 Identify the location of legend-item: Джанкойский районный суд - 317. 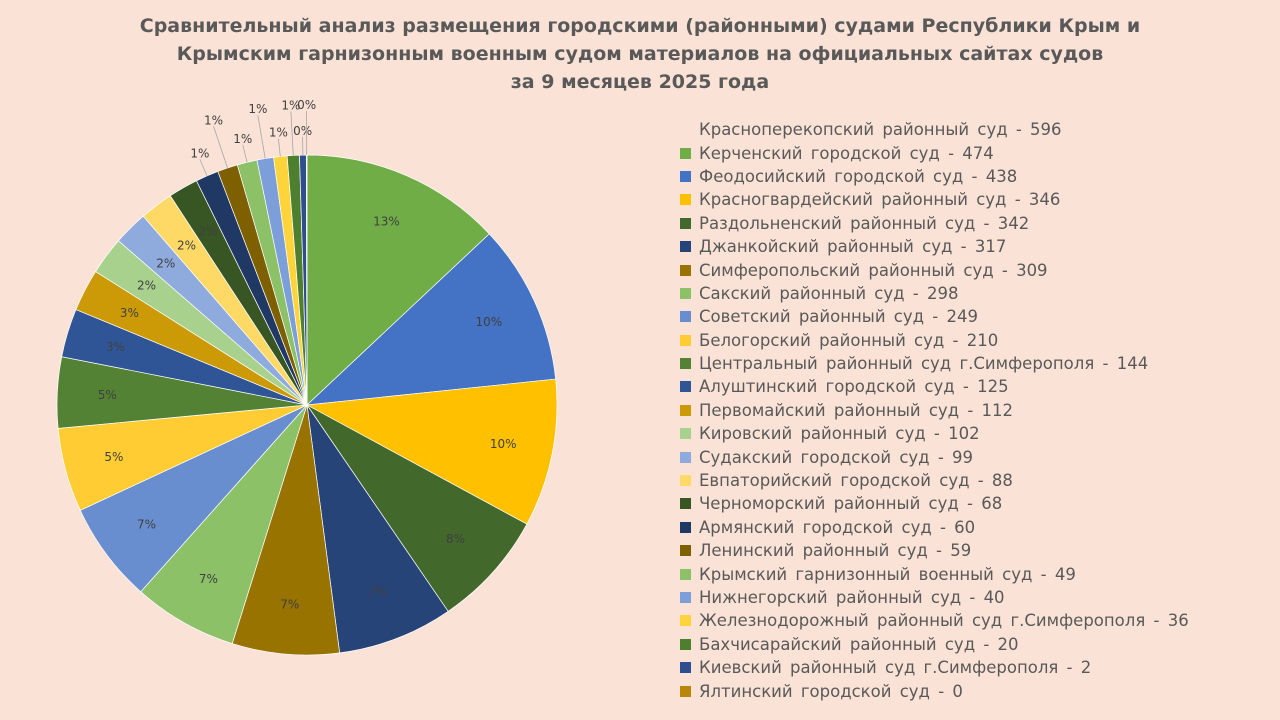
(934, 246).